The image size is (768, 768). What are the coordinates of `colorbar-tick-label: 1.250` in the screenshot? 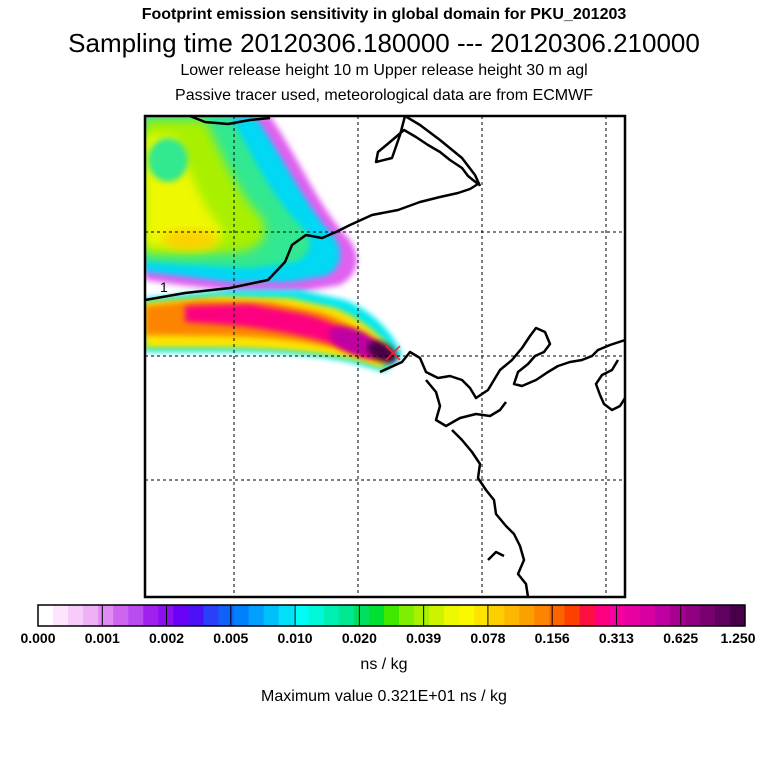 It's located at (738, 638).